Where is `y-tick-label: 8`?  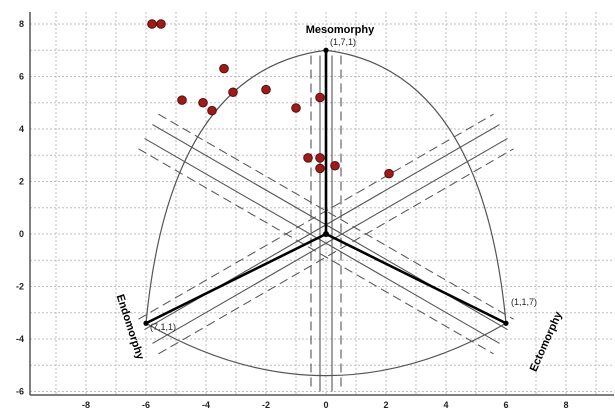
y-tick-label: 8 is located at coordinates (21, 24).